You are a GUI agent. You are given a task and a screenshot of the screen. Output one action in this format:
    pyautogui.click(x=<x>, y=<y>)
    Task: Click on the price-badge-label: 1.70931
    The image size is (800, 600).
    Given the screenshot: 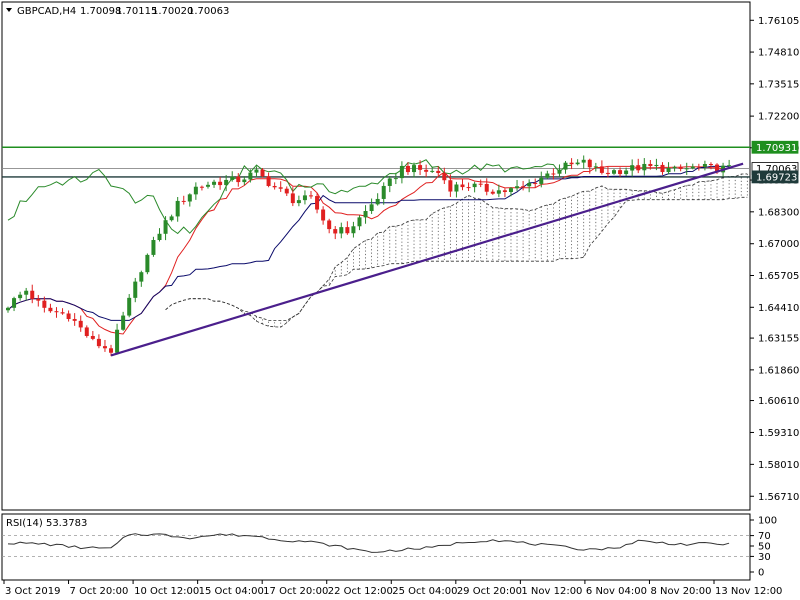 What is the action you would take?
    pyautogui.click(x=776, y=148)
    